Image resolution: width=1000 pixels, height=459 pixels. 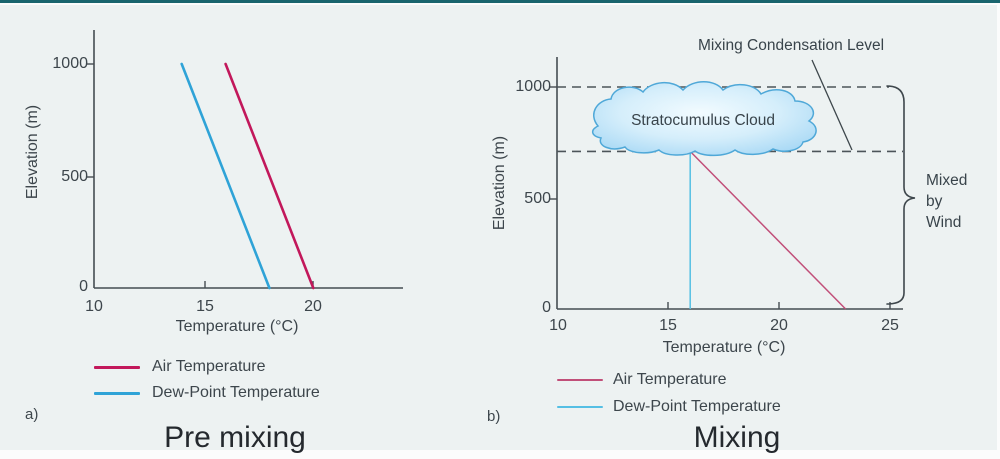 What do you see at coordinates (947, 180) in the screenshot?
I see `mixed-by-wind-label-line1: Mixed` at bounding box center [947, 180].